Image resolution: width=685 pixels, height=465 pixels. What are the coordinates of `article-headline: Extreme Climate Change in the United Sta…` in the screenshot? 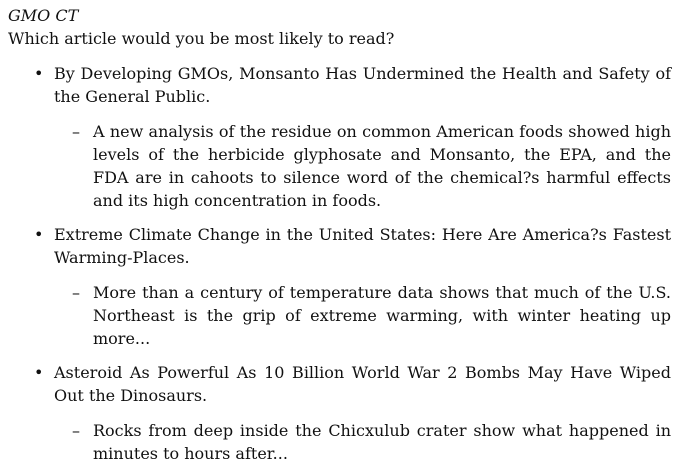 It's located at (362, 246).